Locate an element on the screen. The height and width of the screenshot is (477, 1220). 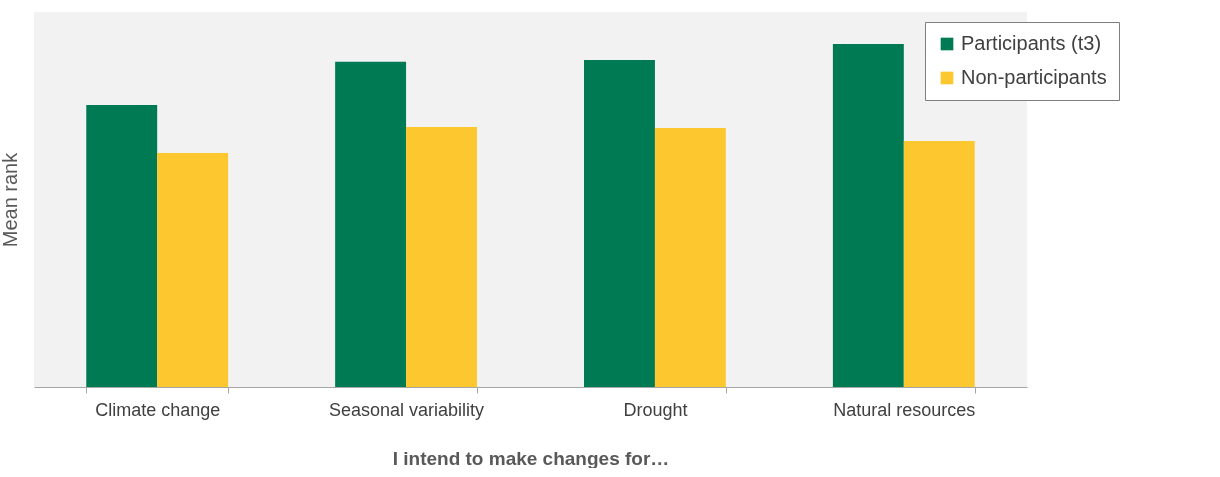
legend-label: Participants (t3) is located at coordinates (1031, 43).